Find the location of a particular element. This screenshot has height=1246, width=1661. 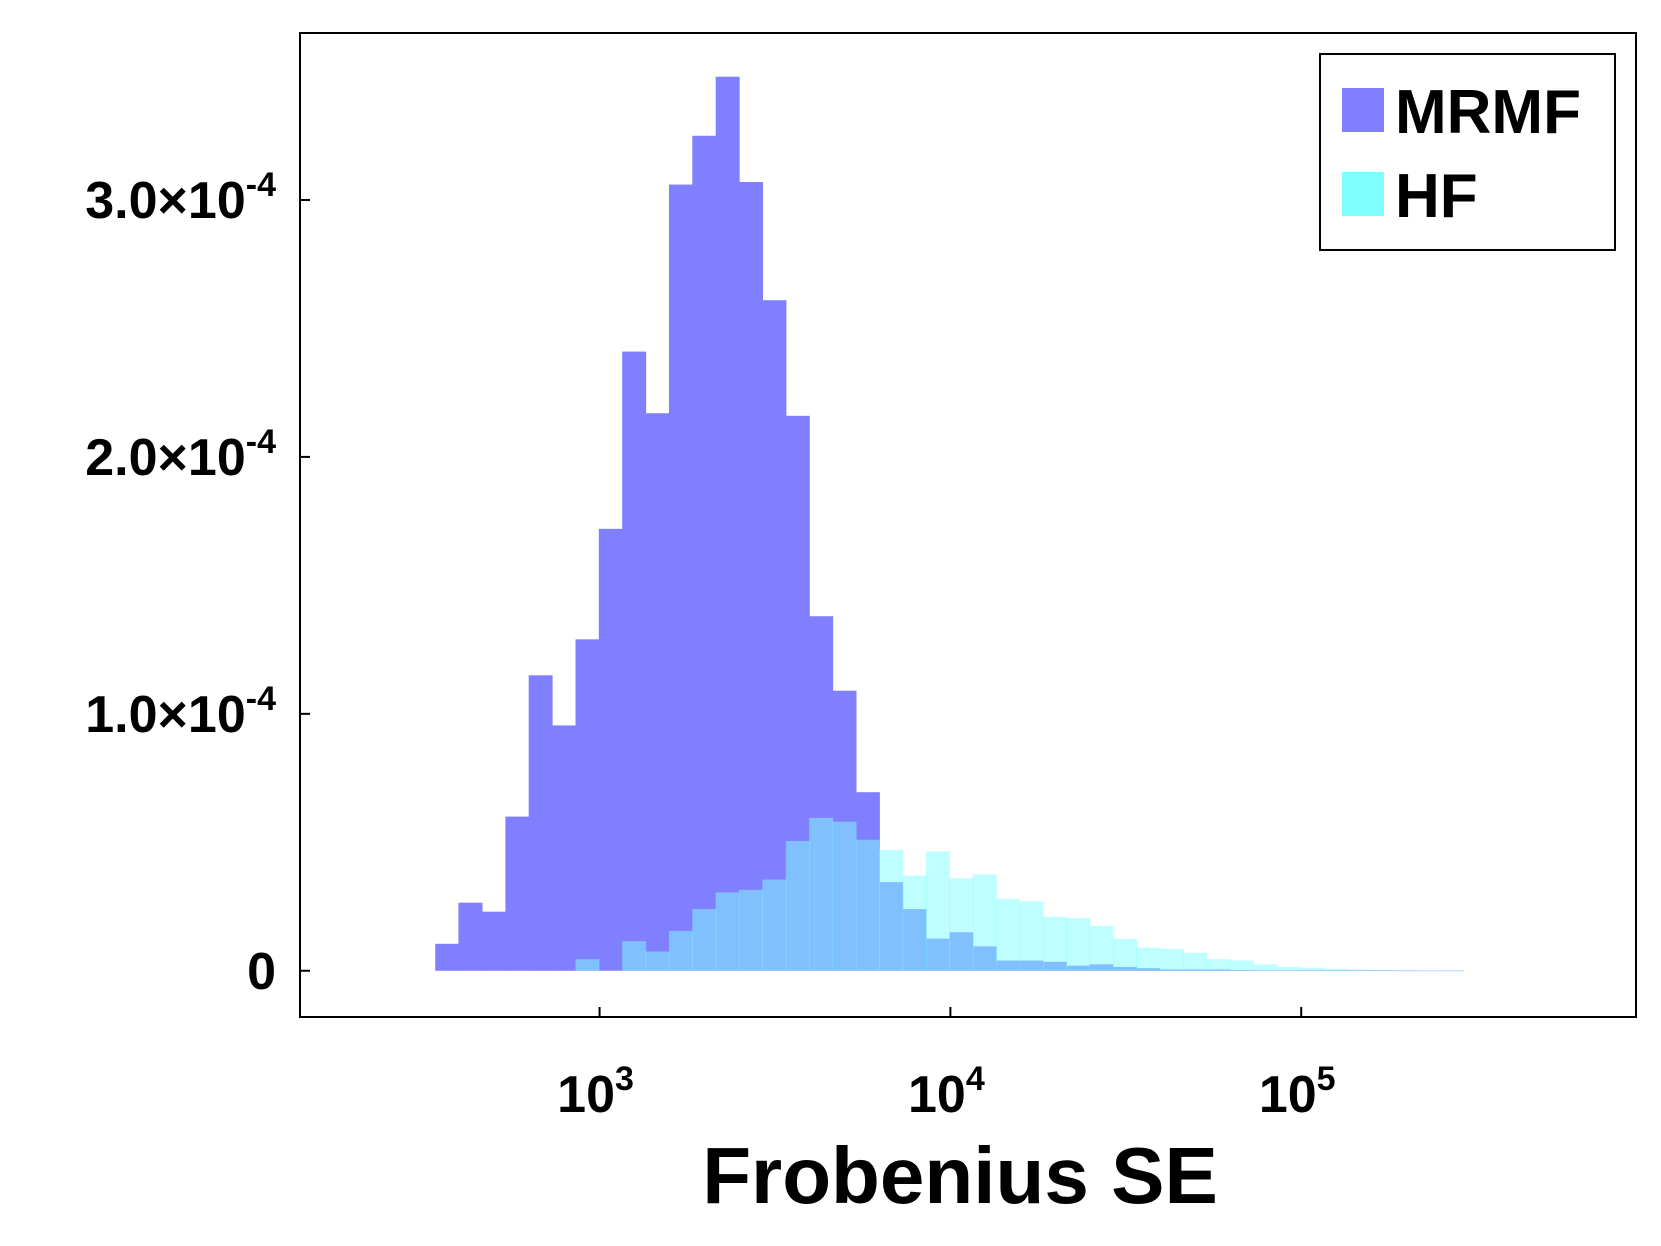

x-tick-label: 10⁵ is located at coordinates (1297, 1092).